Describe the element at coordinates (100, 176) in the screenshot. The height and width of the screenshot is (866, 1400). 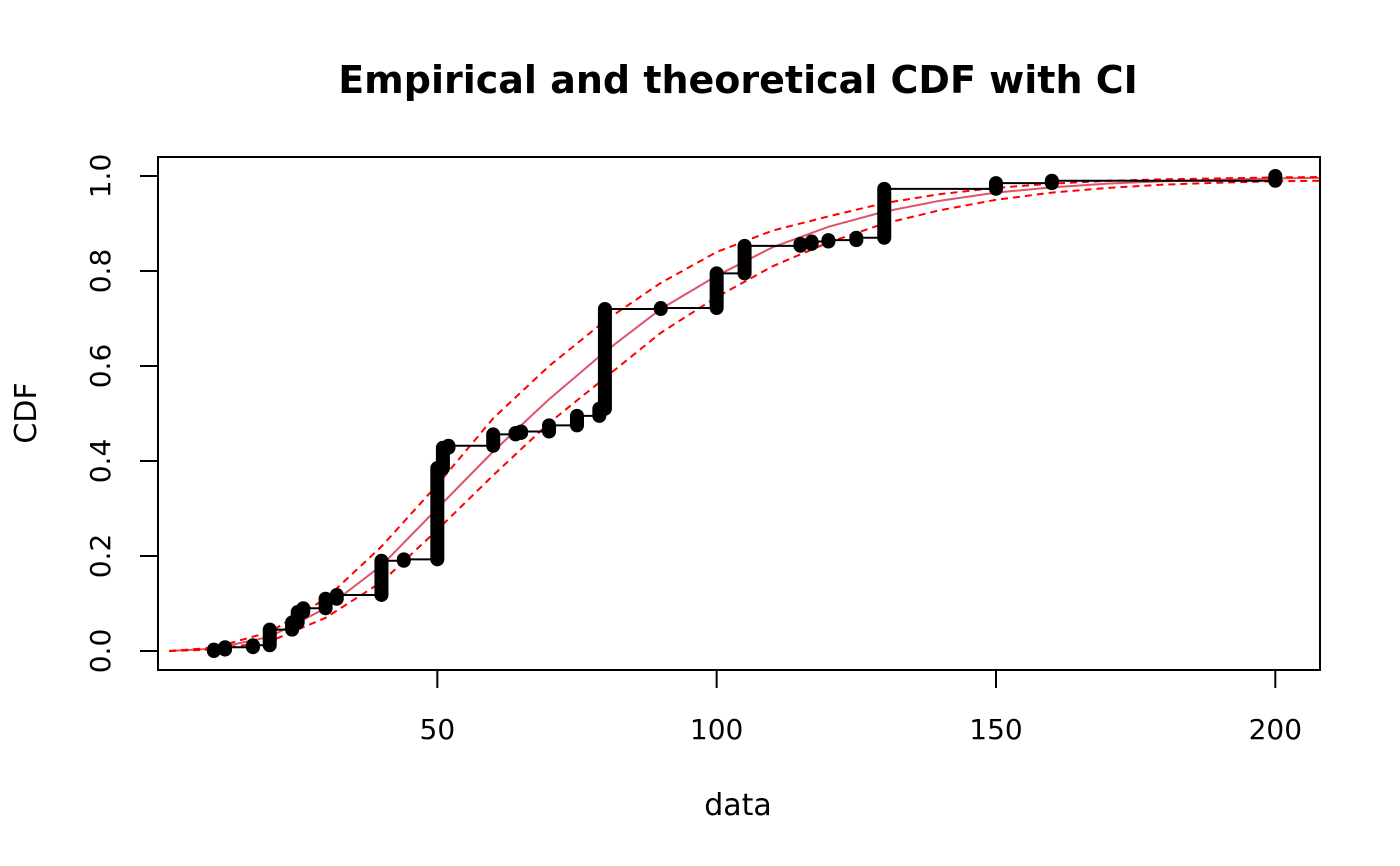
I see `y-tick-label: 1.0` at that location.